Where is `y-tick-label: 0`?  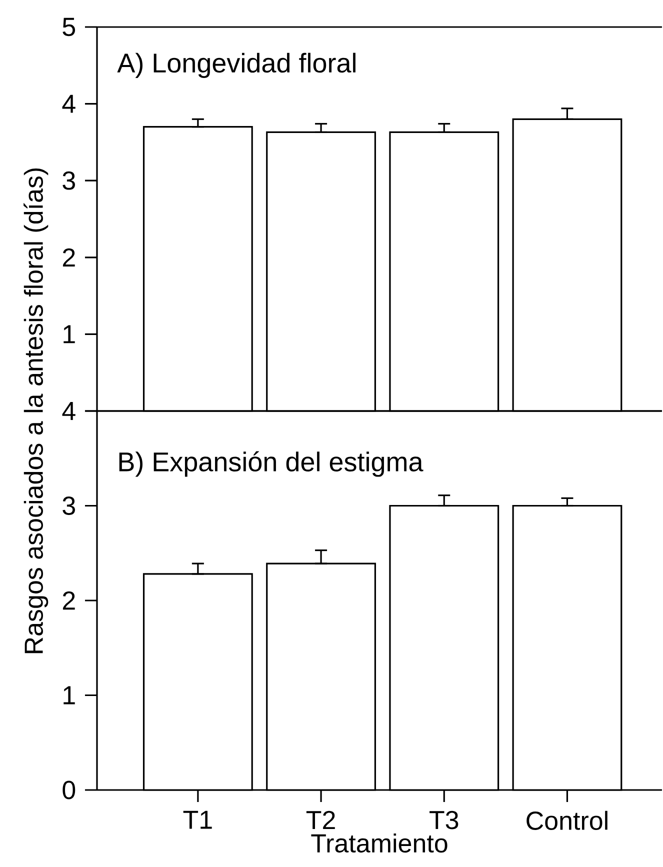
y-tick-label: 0 is located at coordinates (69, 790).